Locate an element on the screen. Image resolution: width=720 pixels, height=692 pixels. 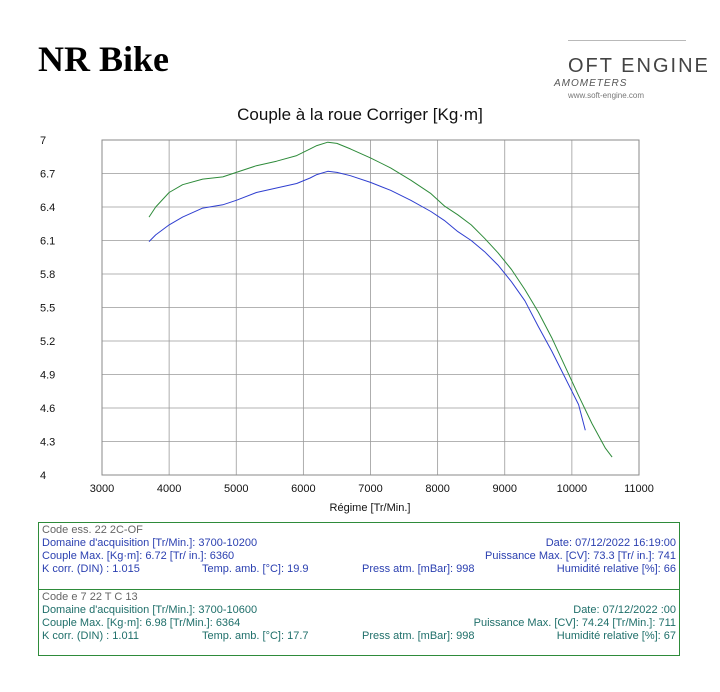
logo-name: OFT ENGINE is located at coordinates (639, 66).